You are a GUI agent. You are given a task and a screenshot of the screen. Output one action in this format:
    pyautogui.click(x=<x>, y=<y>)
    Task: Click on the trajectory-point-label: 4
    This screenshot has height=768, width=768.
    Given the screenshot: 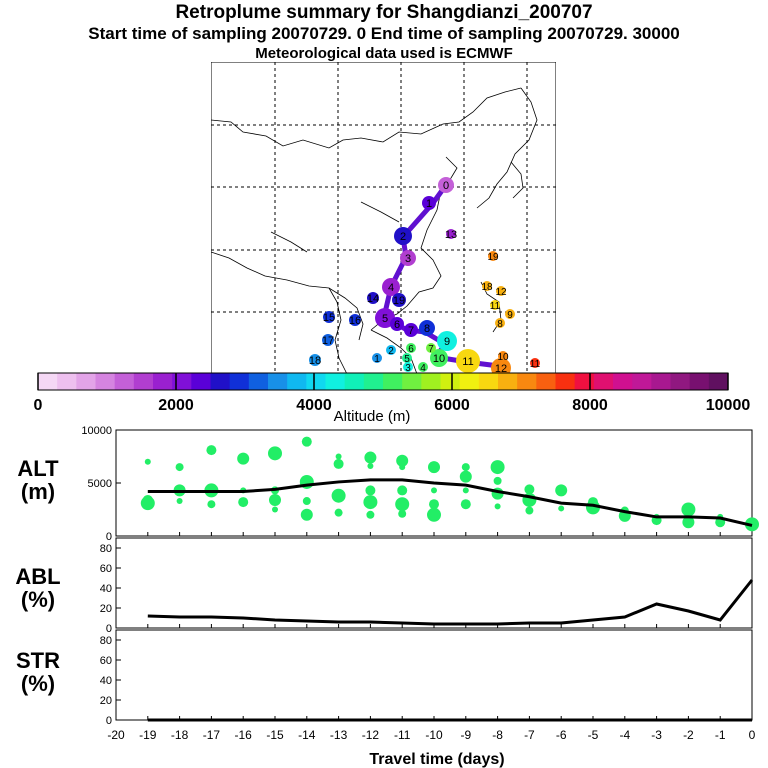 What is the action you would take?
    pyautogui.click(x=391, y=288)
    